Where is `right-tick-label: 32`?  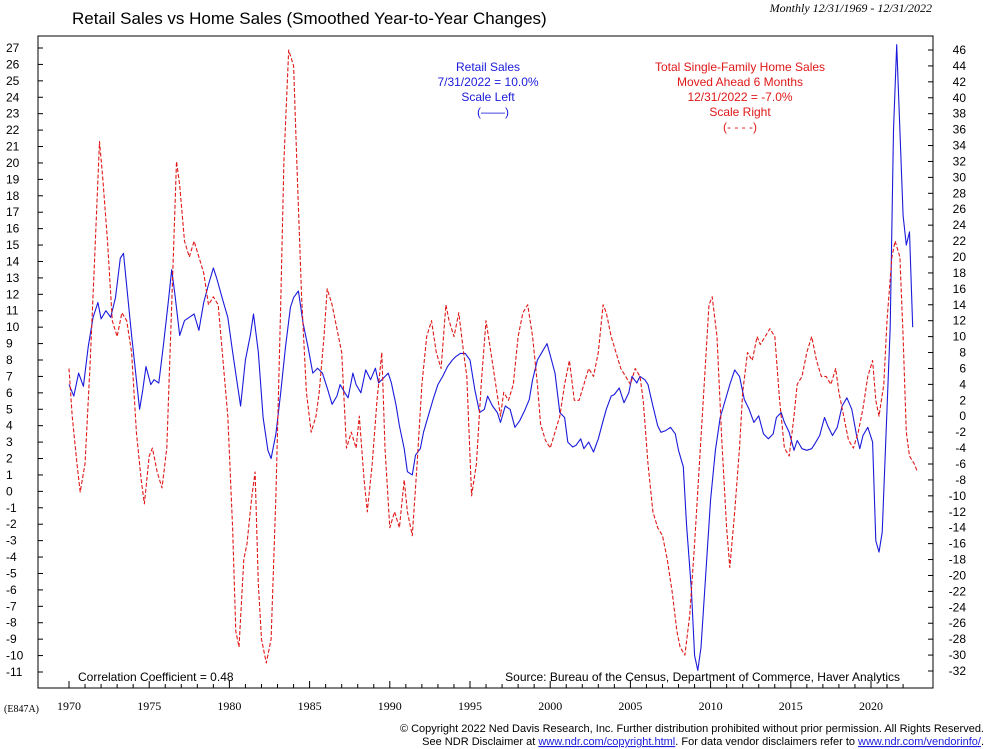 right-tick-label: 32 is located at coordinates (960, 161).